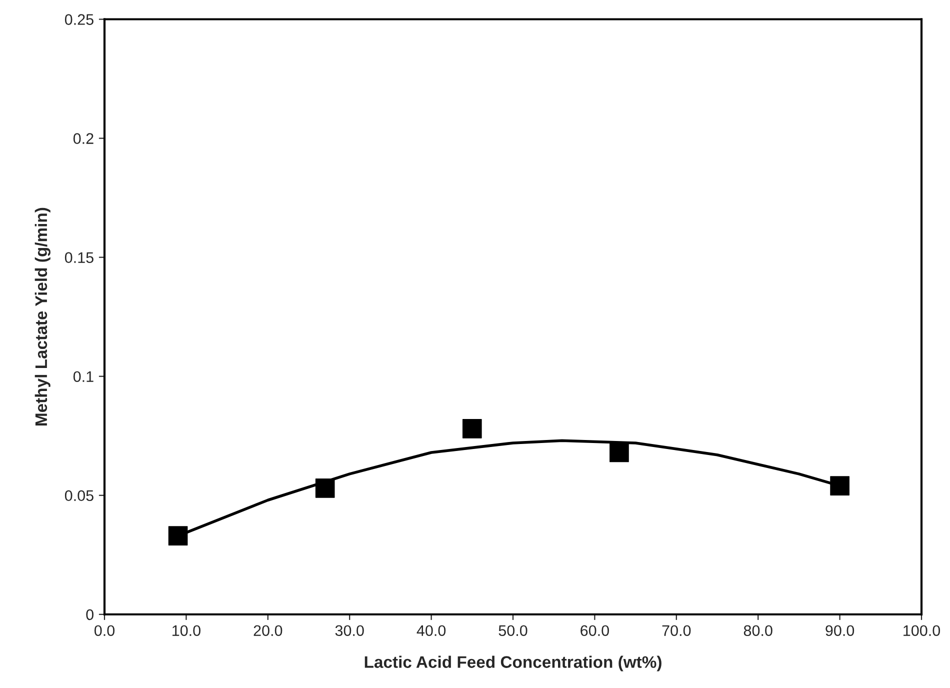  Describe the element at coordinates (513, 664) in the screenshot. I see `x-axis-title: Lactic Acid Feed Concentration (wt%)` at that location.